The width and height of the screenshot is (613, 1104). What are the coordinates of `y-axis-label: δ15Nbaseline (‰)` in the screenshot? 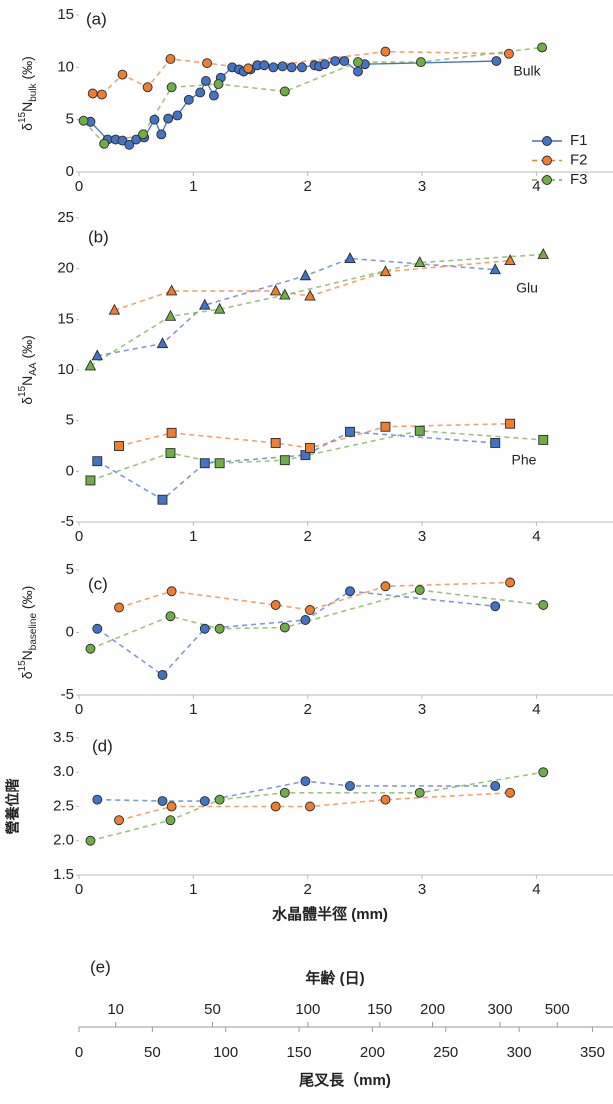 It's located at (28, 633).